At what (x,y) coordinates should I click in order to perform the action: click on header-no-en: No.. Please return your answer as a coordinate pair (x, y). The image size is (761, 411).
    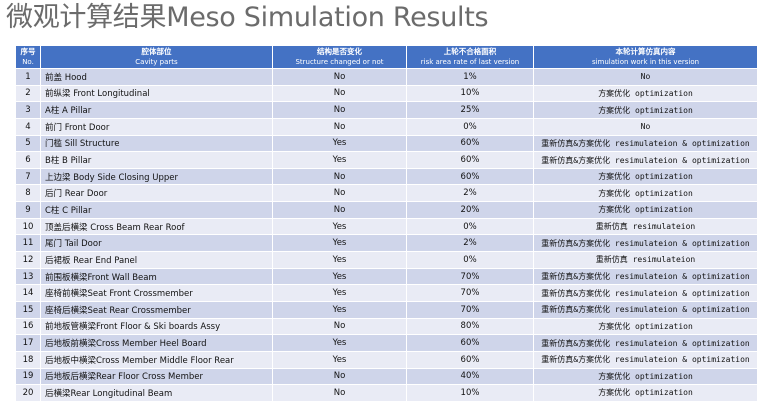
    Looking at the image, I should click on (28, 62).